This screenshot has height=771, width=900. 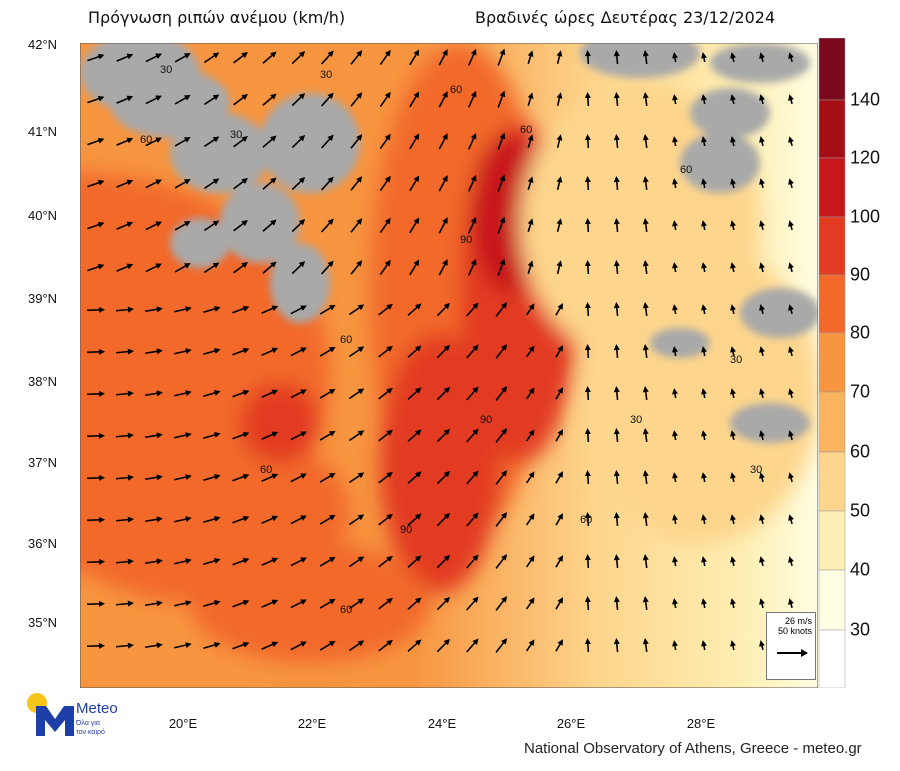 I want to click on latitude-label: 35°N, so click(x=43, y=622).